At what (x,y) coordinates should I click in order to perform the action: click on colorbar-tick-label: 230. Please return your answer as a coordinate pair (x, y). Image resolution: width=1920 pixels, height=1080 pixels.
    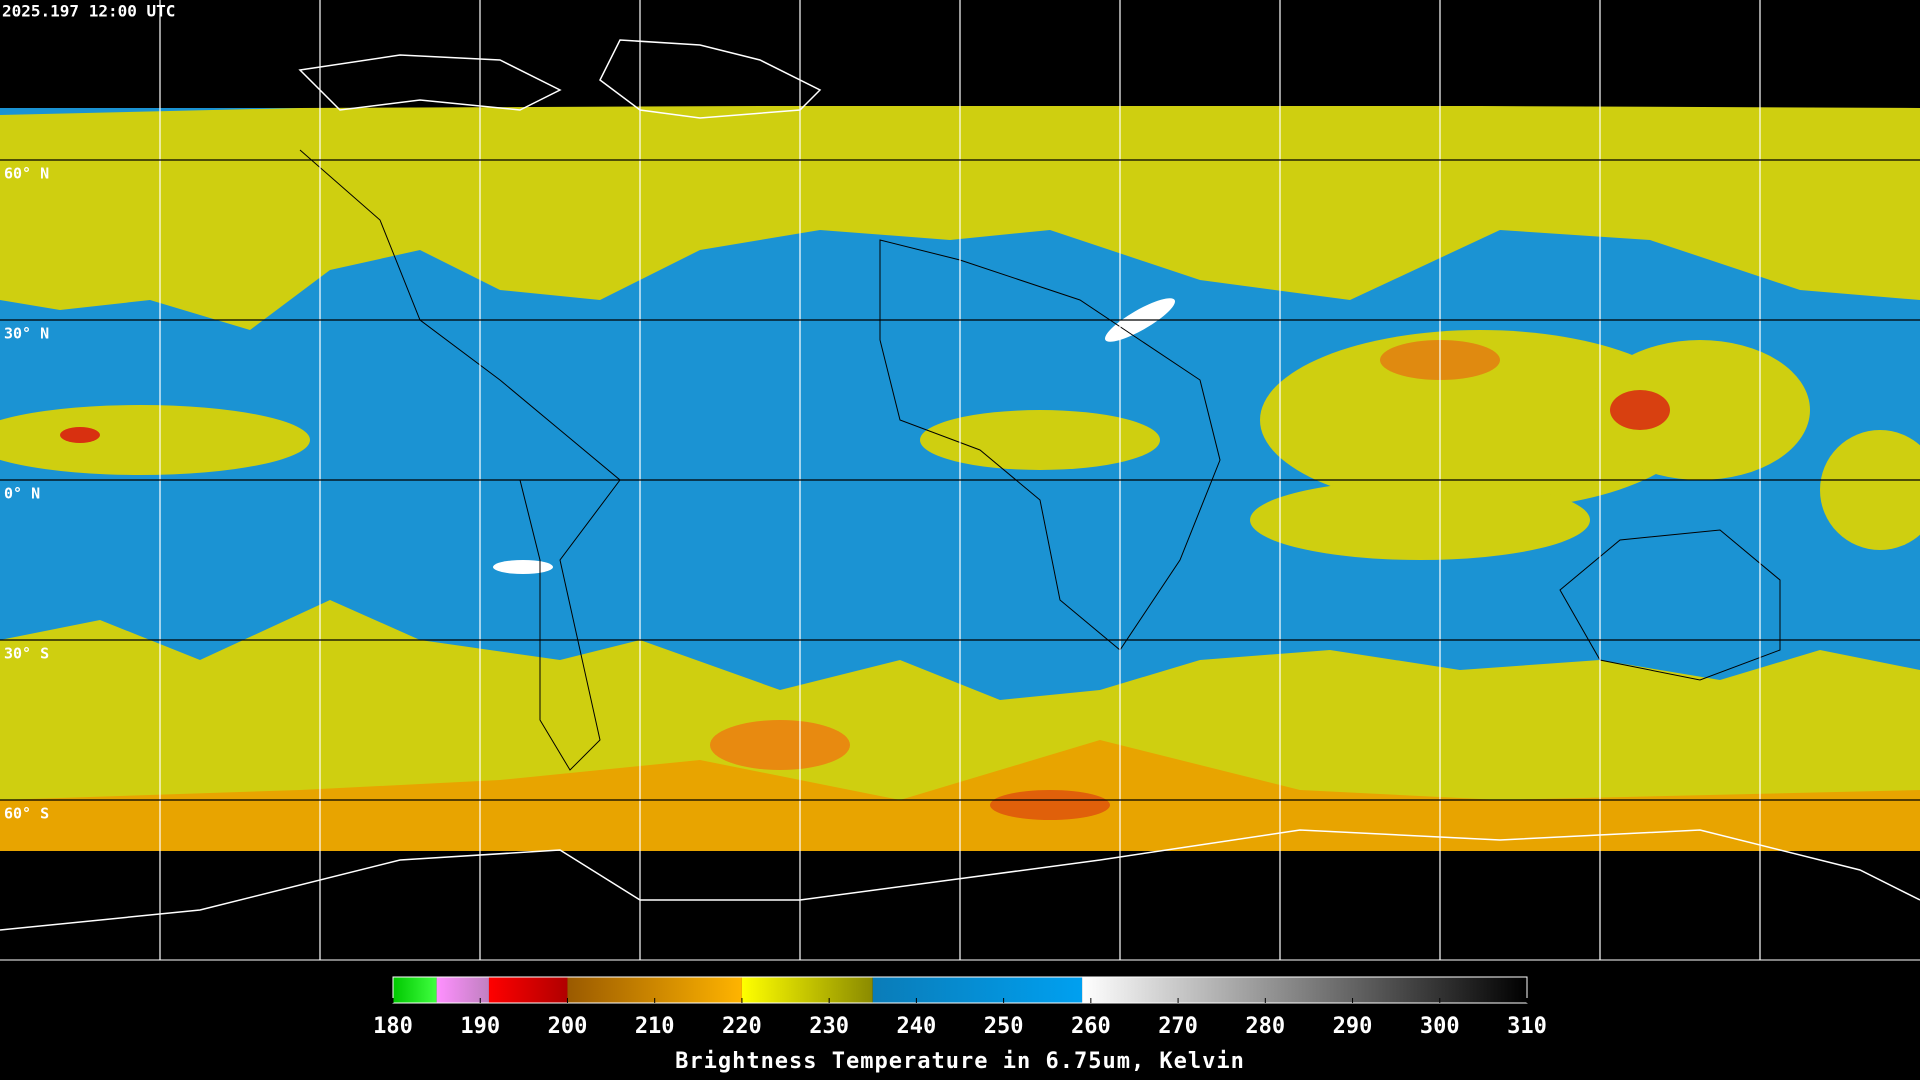
    Looking at the image, I should click on (829, 1026).